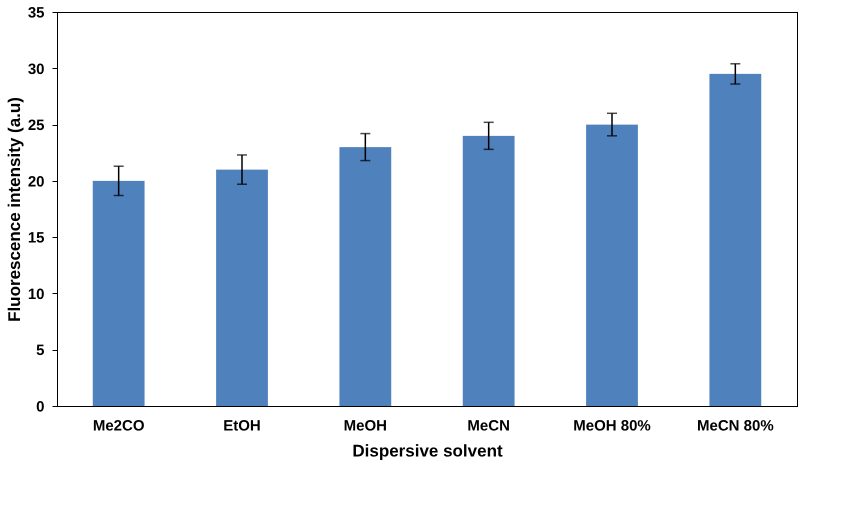  What do you see at coordinates (36, 69) in the screenshot?
I see `y-tick-label: 30` at bounding box center [36, 69].